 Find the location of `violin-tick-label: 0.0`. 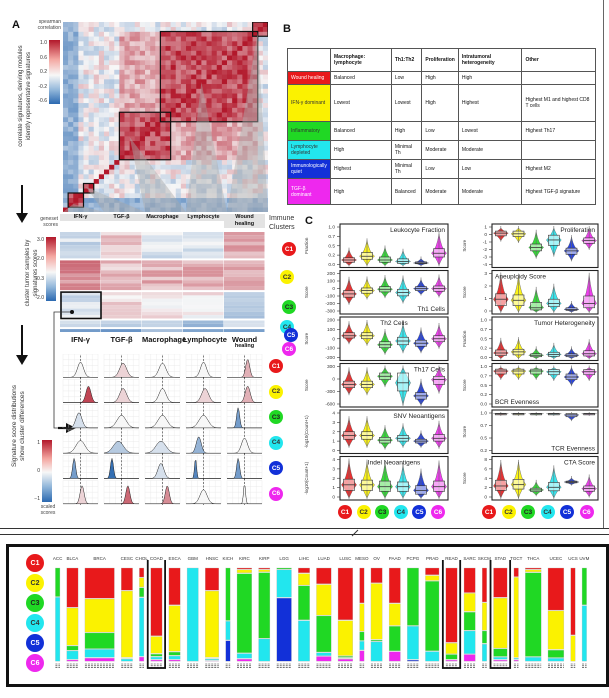

violin-tick-label: 0.0 is located at coordinates (331, 265).